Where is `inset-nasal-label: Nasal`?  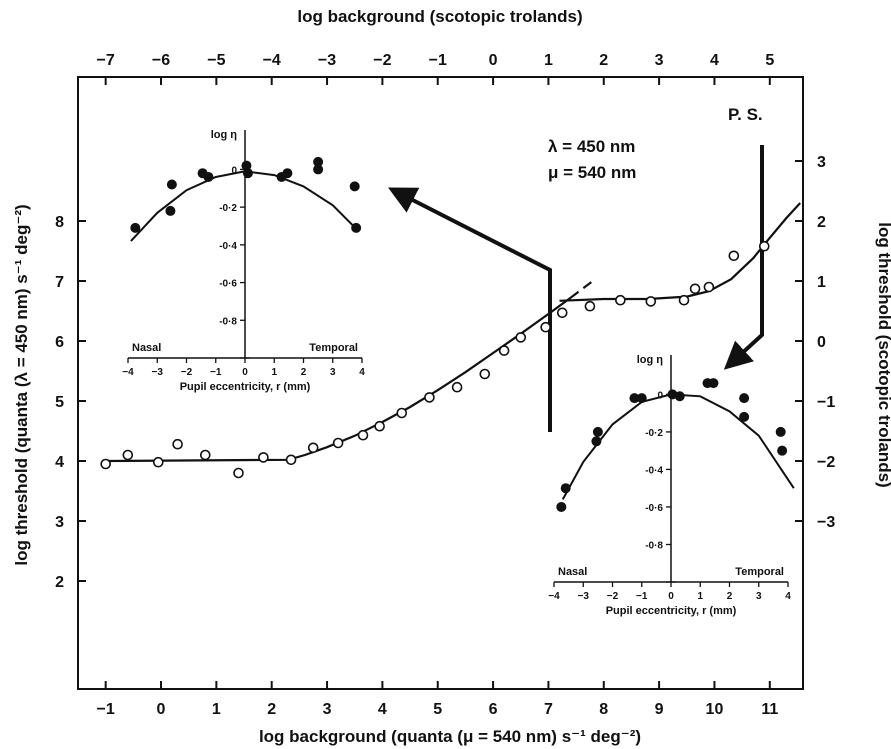 inset-nasal-label: Nasal is located at coordinates (146, 348).